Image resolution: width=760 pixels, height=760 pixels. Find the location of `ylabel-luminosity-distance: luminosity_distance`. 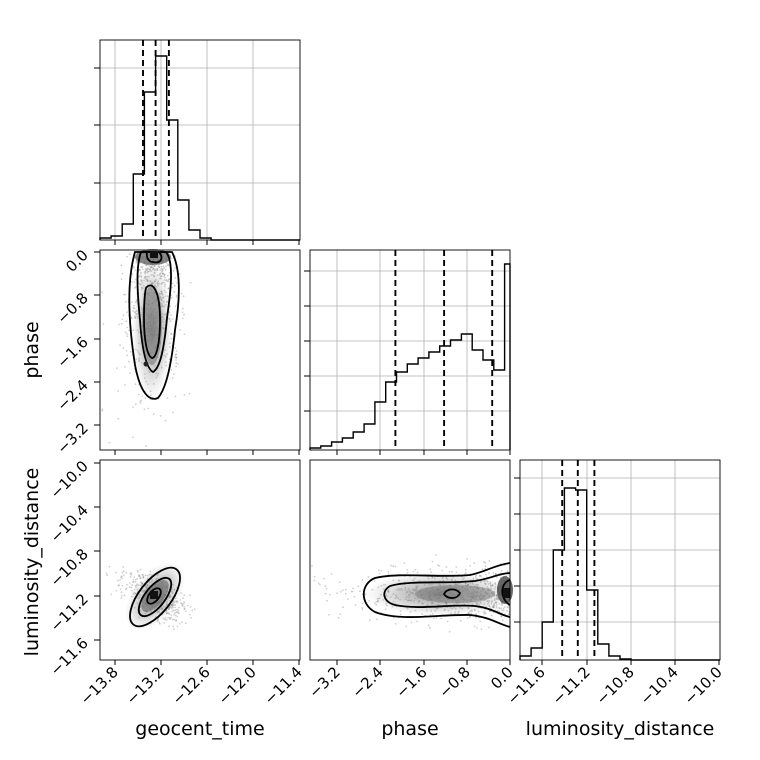

ylabel-luminosity-distance: luminosity_distance is located at coordinates (32, 562).